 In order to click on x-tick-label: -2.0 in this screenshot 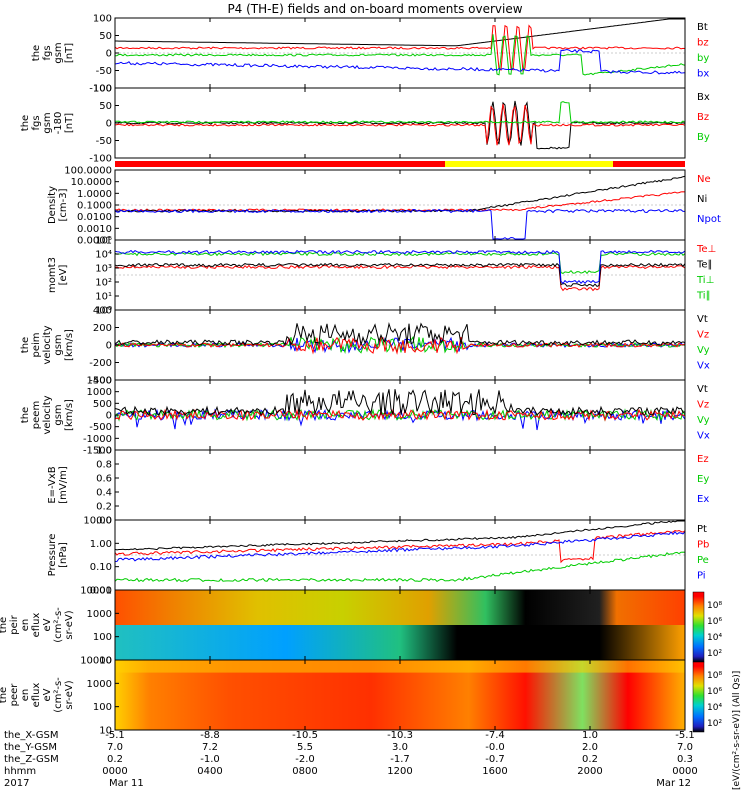, I will do `click(305, 759)`.